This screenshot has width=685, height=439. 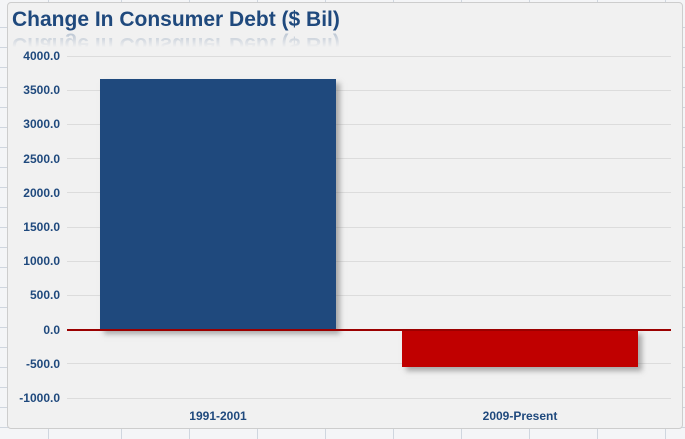 I want to click on bar-2009-present, so click(x=520, y=348).